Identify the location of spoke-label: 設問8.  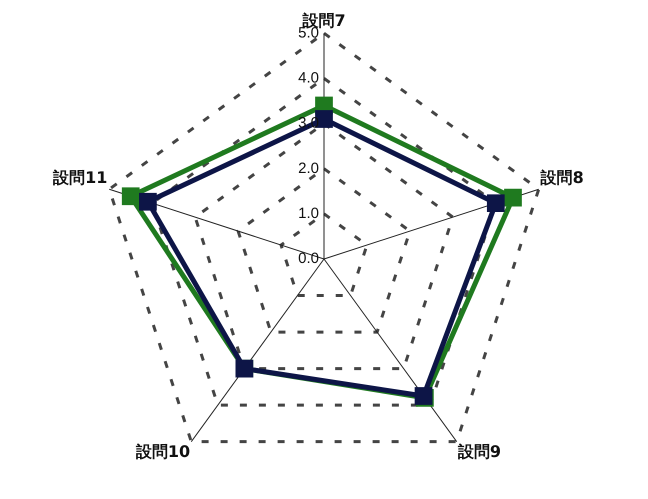
(562, 178).